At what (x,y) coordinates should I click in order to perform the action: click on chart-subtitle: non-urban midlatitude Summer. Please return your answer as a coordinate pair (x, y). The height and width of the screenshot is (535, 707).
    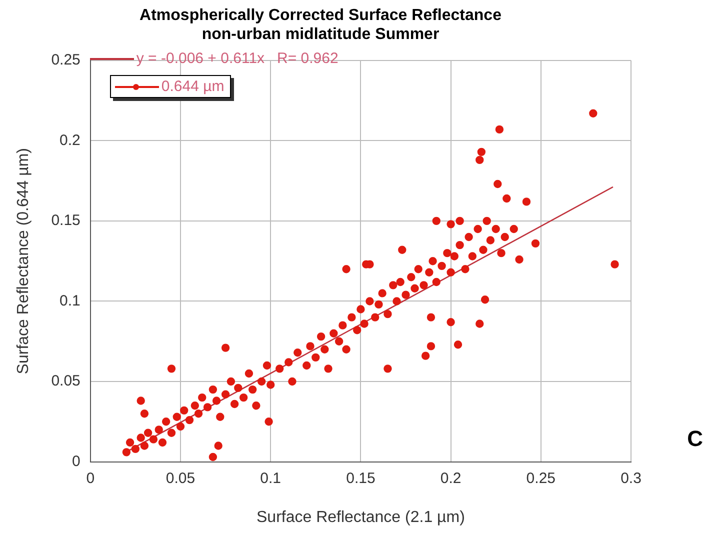
    Looking at the image, I should click on (321, 35).